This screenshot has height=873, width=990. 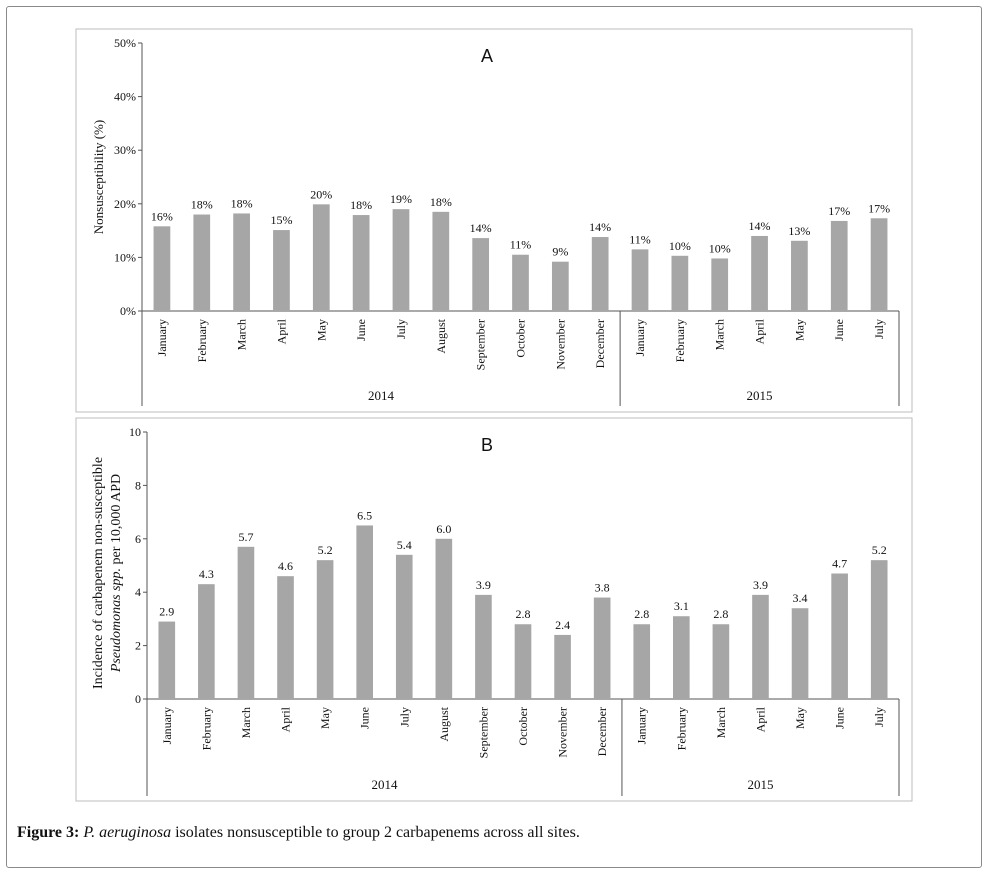 I want to click on panel-b-year-groups: 2014 2015, so click(x=572, y=747).